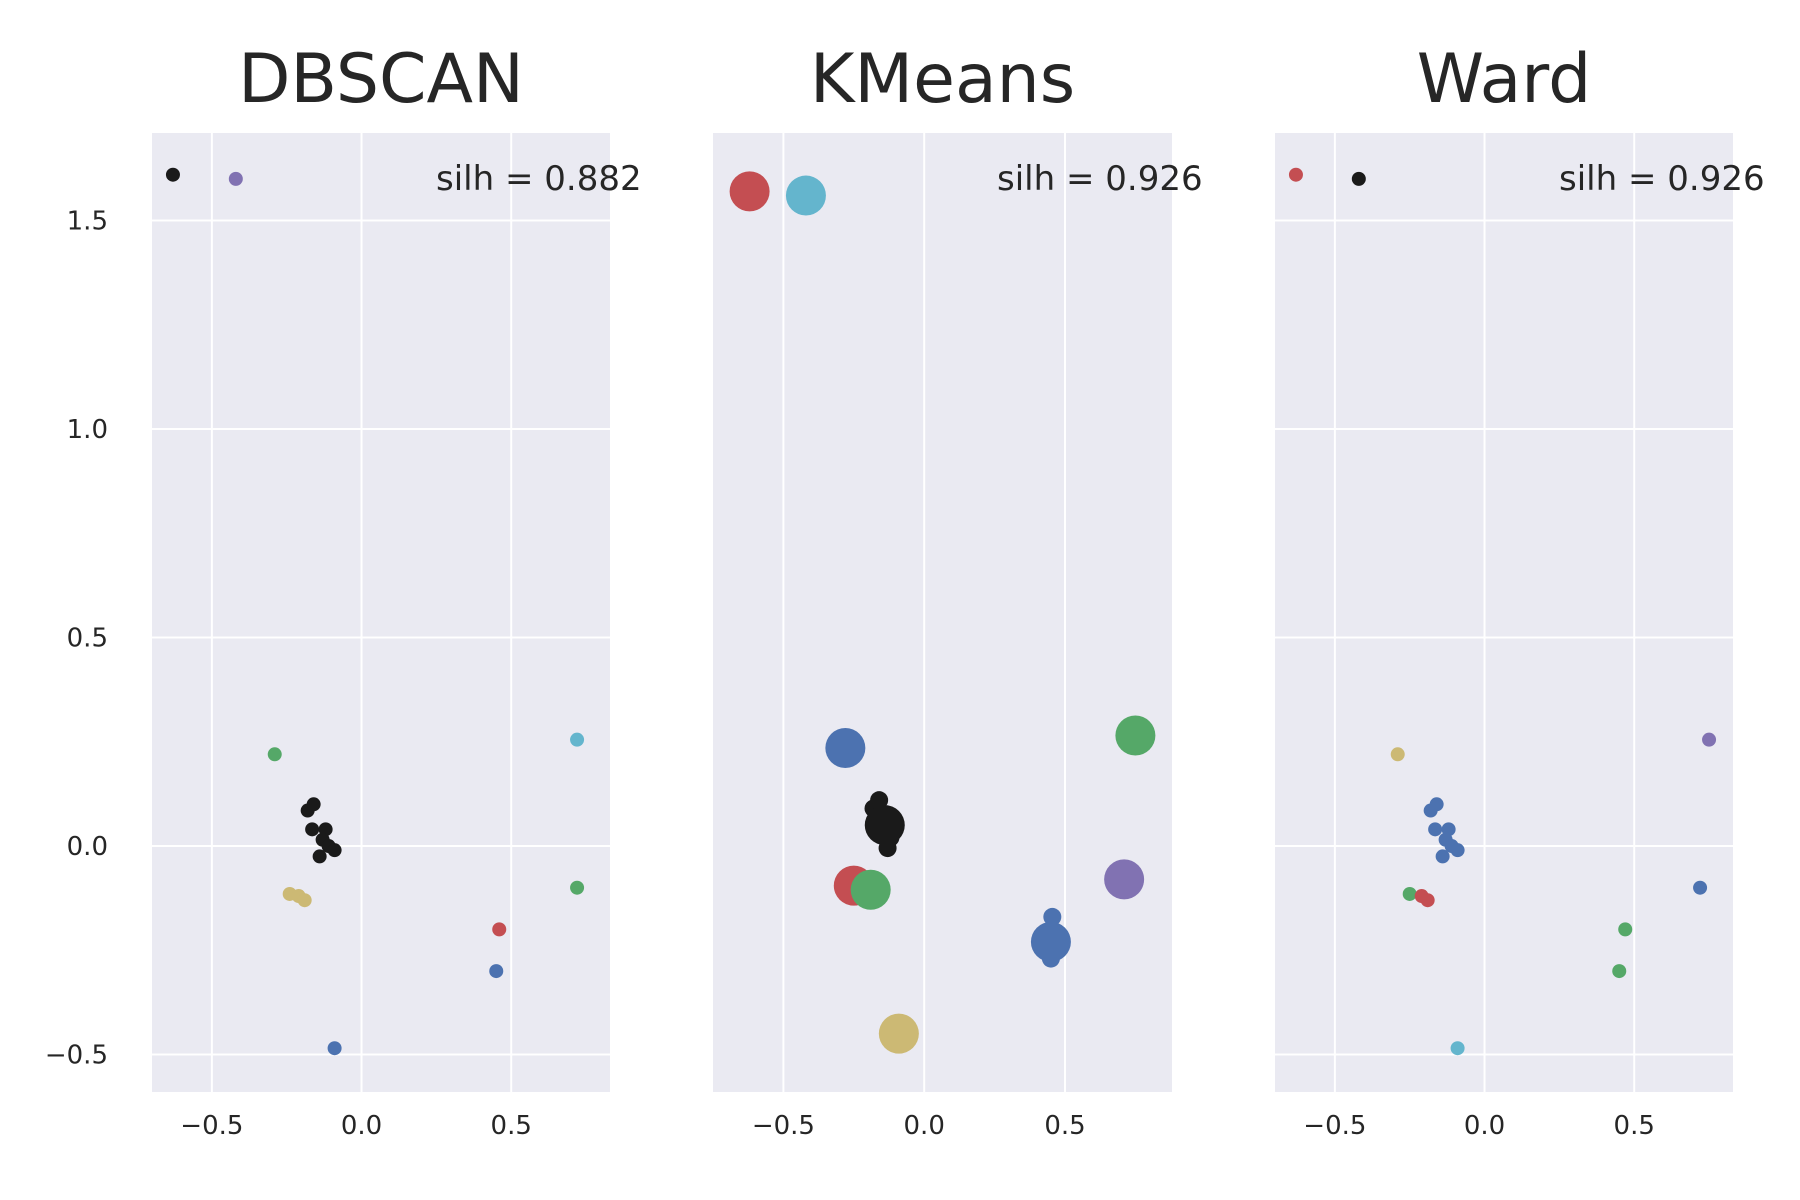 The width and height of the screenshot is (1800, 1200). What do you see at coordinates (87, 222) in the screenshot?
I see `y-tick-label: 1.5` at bounding box center [87, 222].